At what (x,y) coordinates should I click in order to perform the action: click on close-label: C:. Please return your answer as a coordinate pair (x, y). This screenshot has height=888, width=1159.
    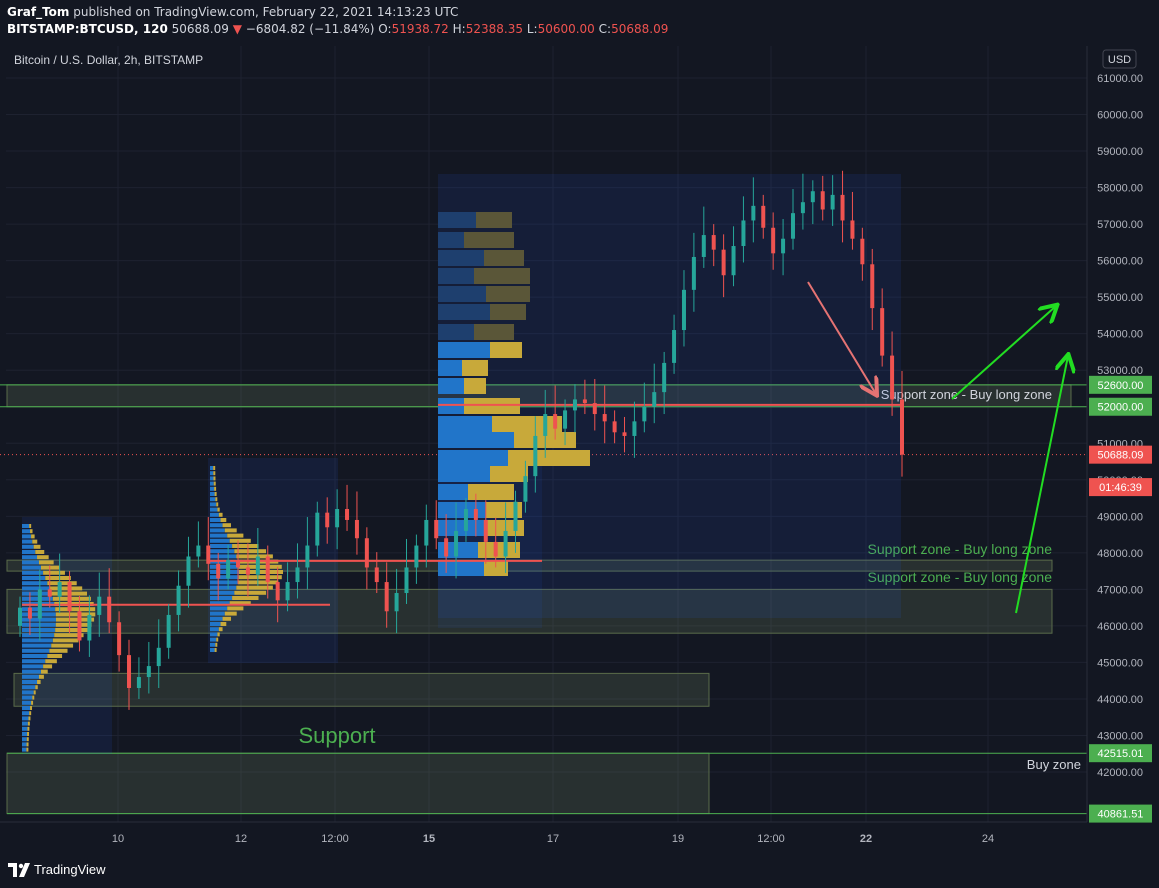
    Looking at the image, I should click on (605, 29).